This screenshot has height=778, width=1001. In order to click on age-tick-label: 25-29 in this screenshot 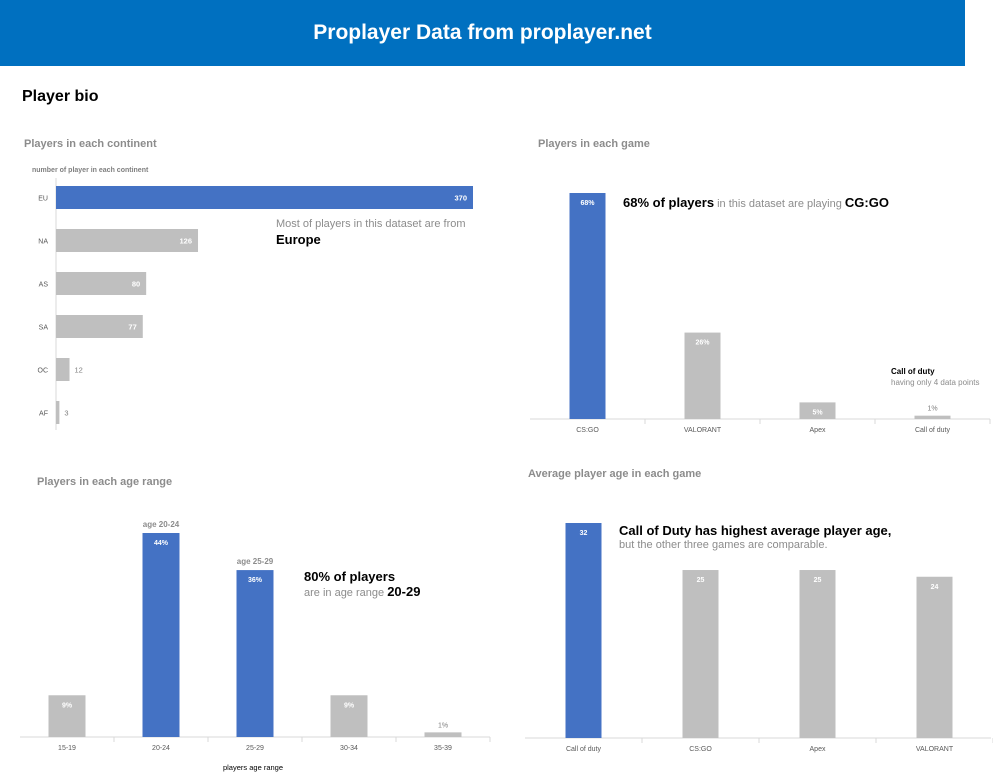, I will do `click(255, 748)`.